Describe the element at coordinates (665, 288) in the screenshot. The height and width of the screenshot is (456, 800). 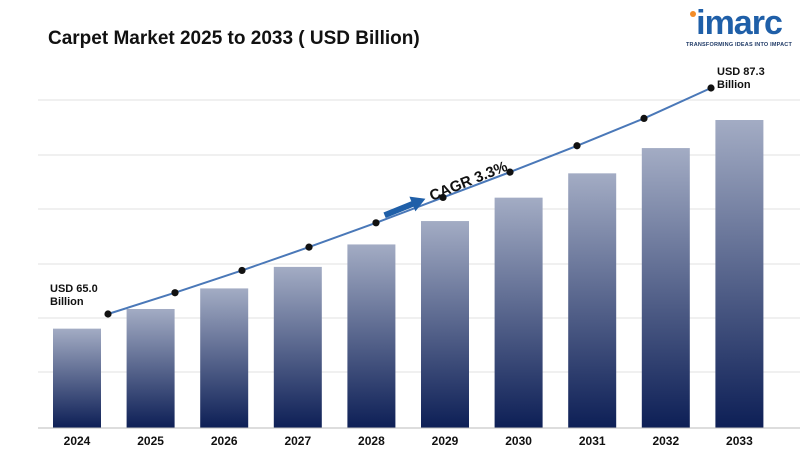
I see `bar-2032` at that location.